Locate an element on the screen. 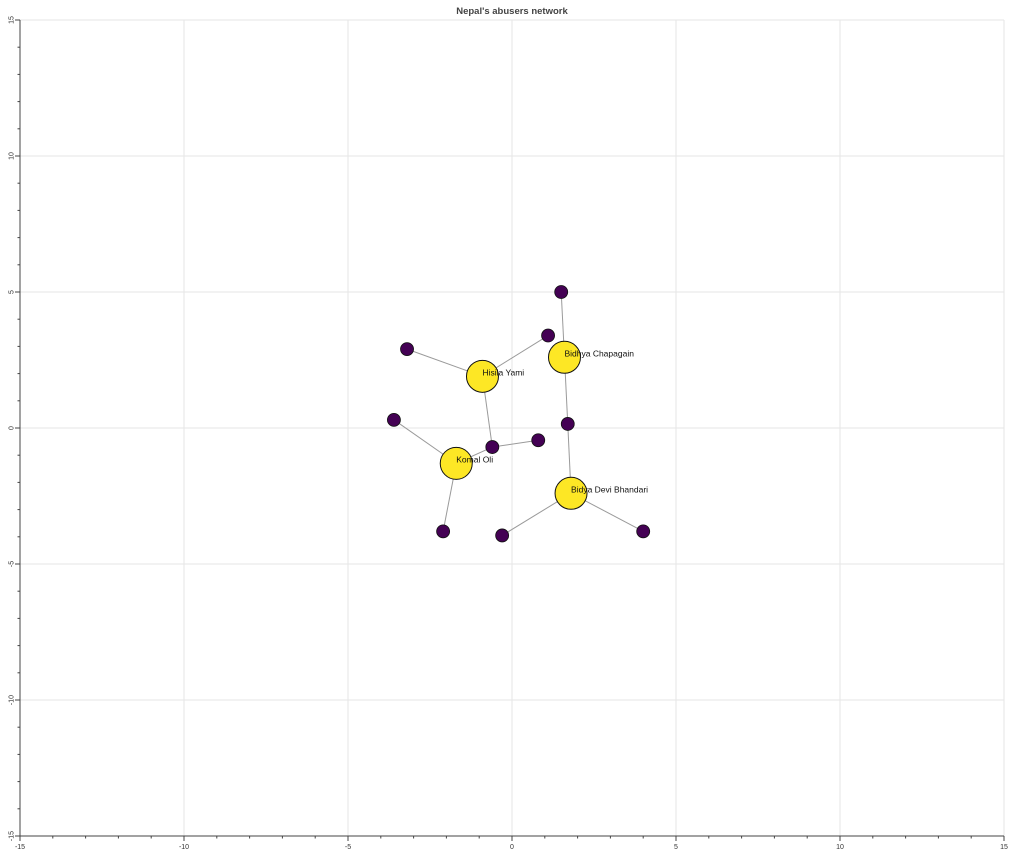  x-tick-label: 5 is located at coordinates (676, 847).